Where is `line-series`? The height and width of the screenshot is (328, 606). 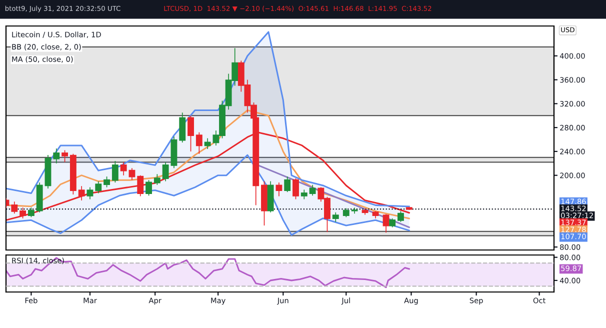 line-series is located at coordinates (208, 272).